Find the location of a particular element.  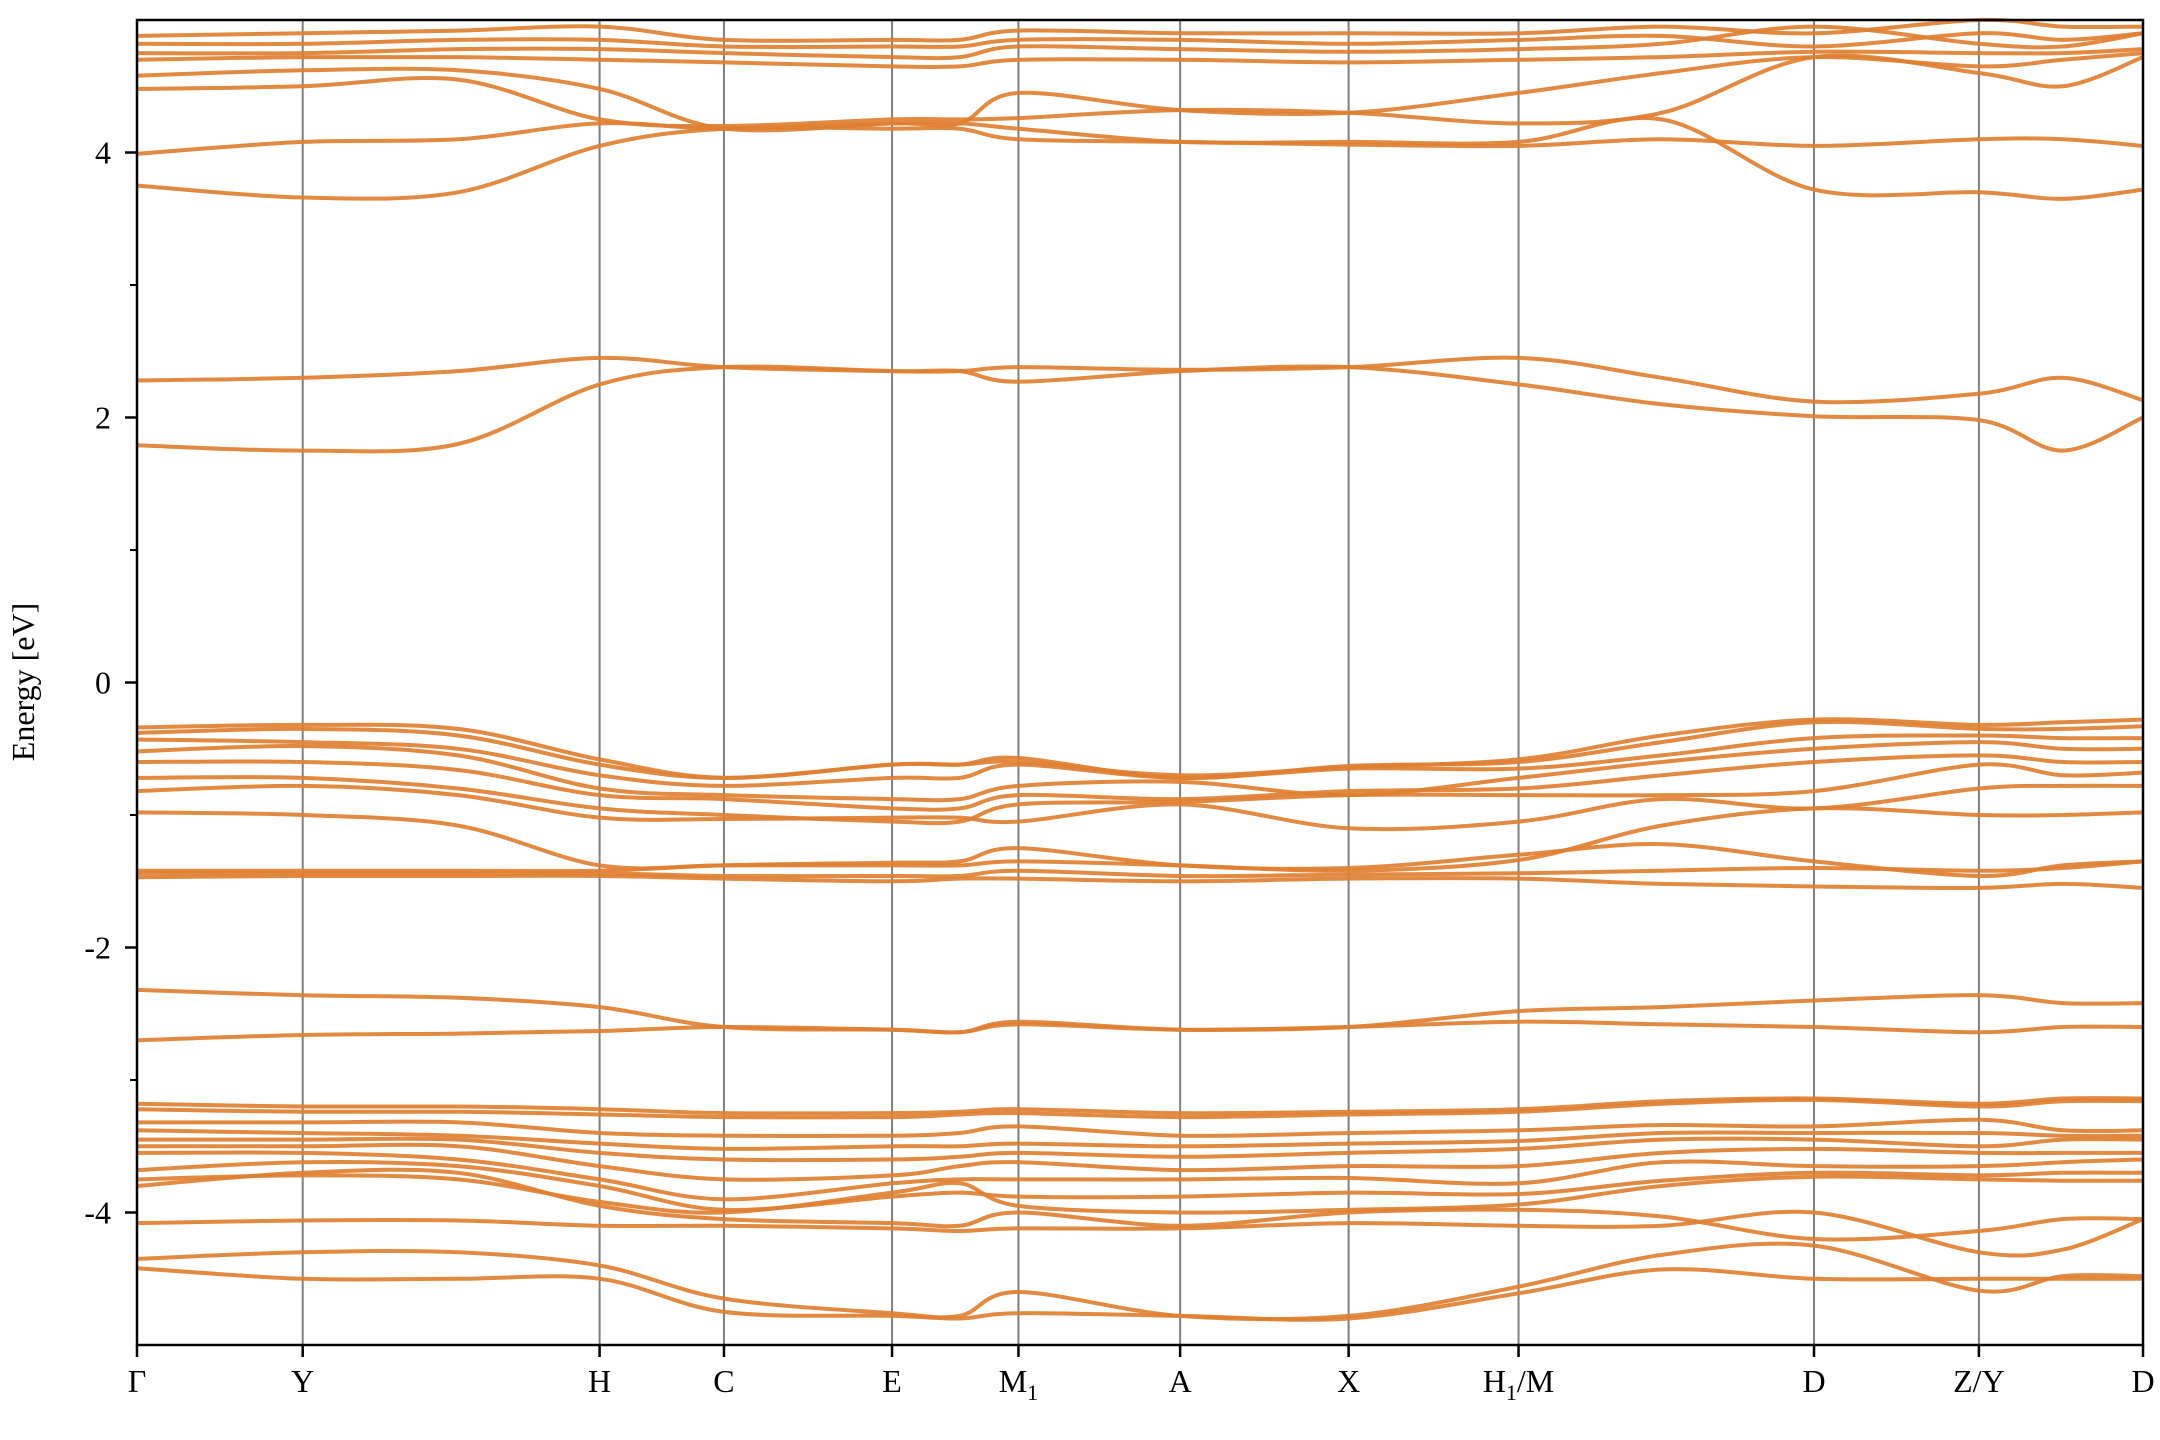

k-point-label: Y is located at coordinates (302, 1381).